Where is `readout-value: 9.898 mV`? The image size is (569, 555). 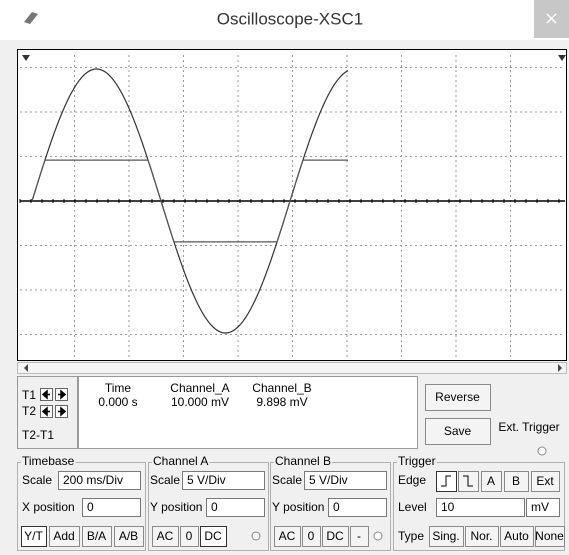 readout-value: 9.898 mV is located at coordinates (281, 402).